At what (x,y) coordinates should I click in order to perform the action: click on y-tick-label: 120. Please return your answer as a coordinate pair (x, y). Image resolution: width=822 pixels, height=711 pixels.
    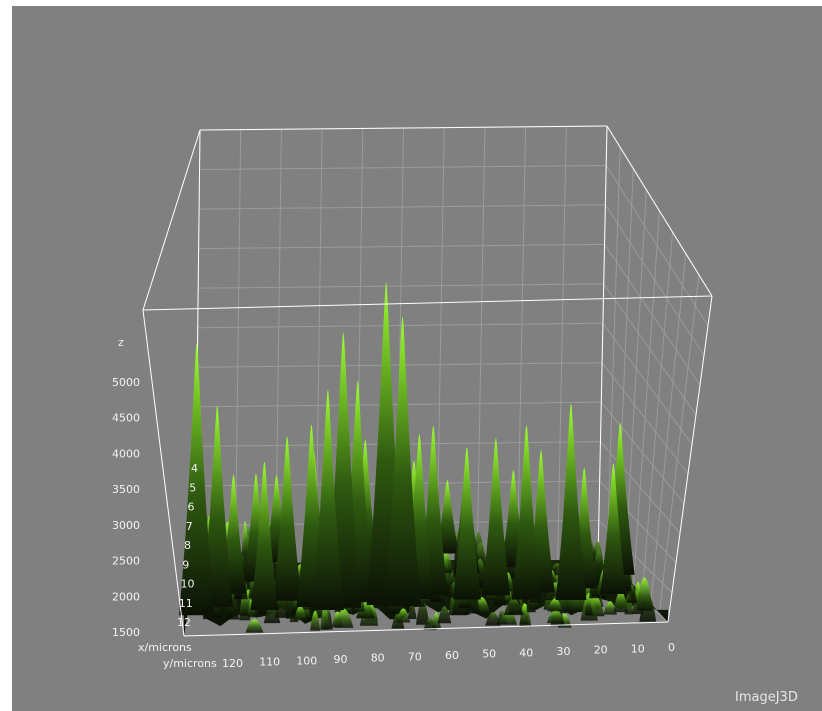
    Looking at the image, I should click on (232, 663).